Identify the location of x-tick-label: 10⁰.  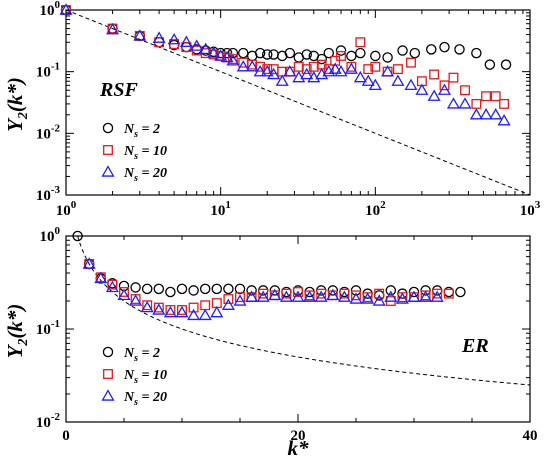
(66, 209).